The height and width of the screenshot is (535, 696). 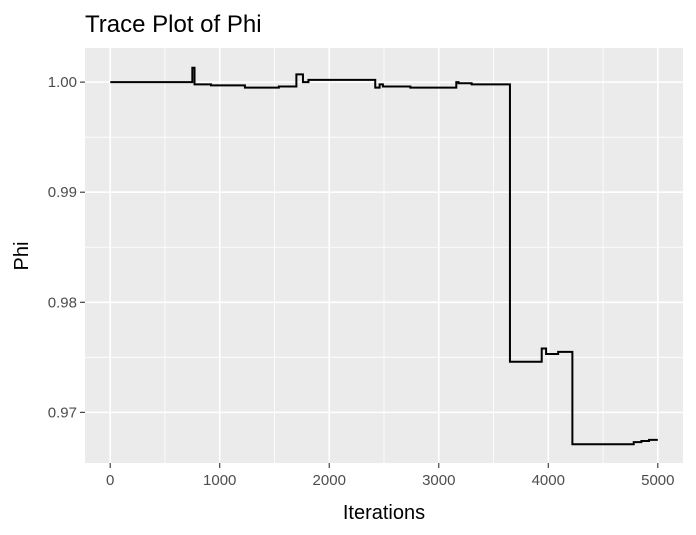 What do you see at coordinates (548, 480) in the screenshot?
I see `x-tick-label: 4000` at bounding box center [548, 480].